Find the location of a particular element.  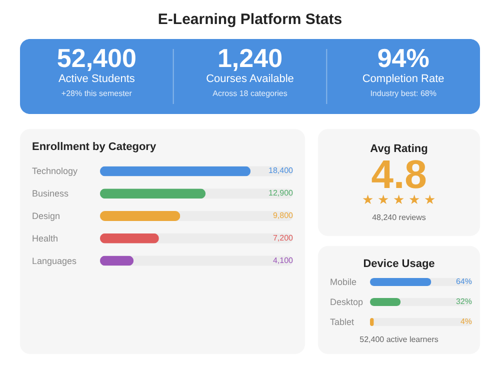

text: Avg Rating is located at coordinates (399, 149).